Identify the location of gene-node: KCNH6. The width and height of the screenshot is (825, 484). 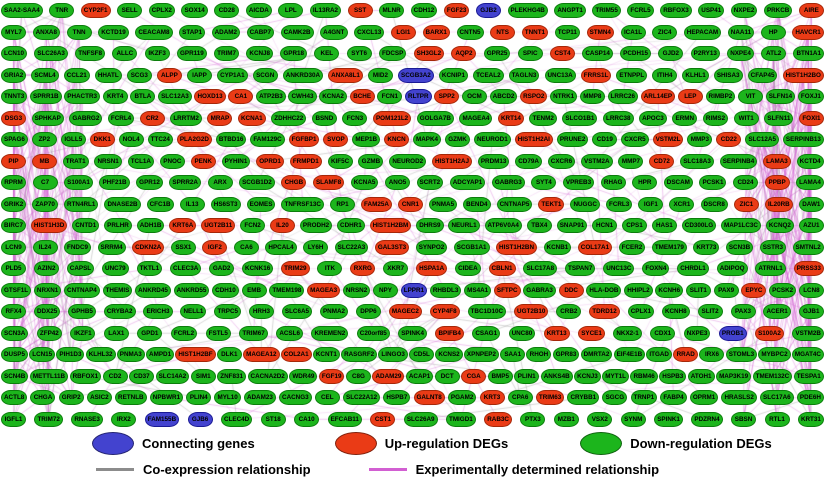
(669, 290).